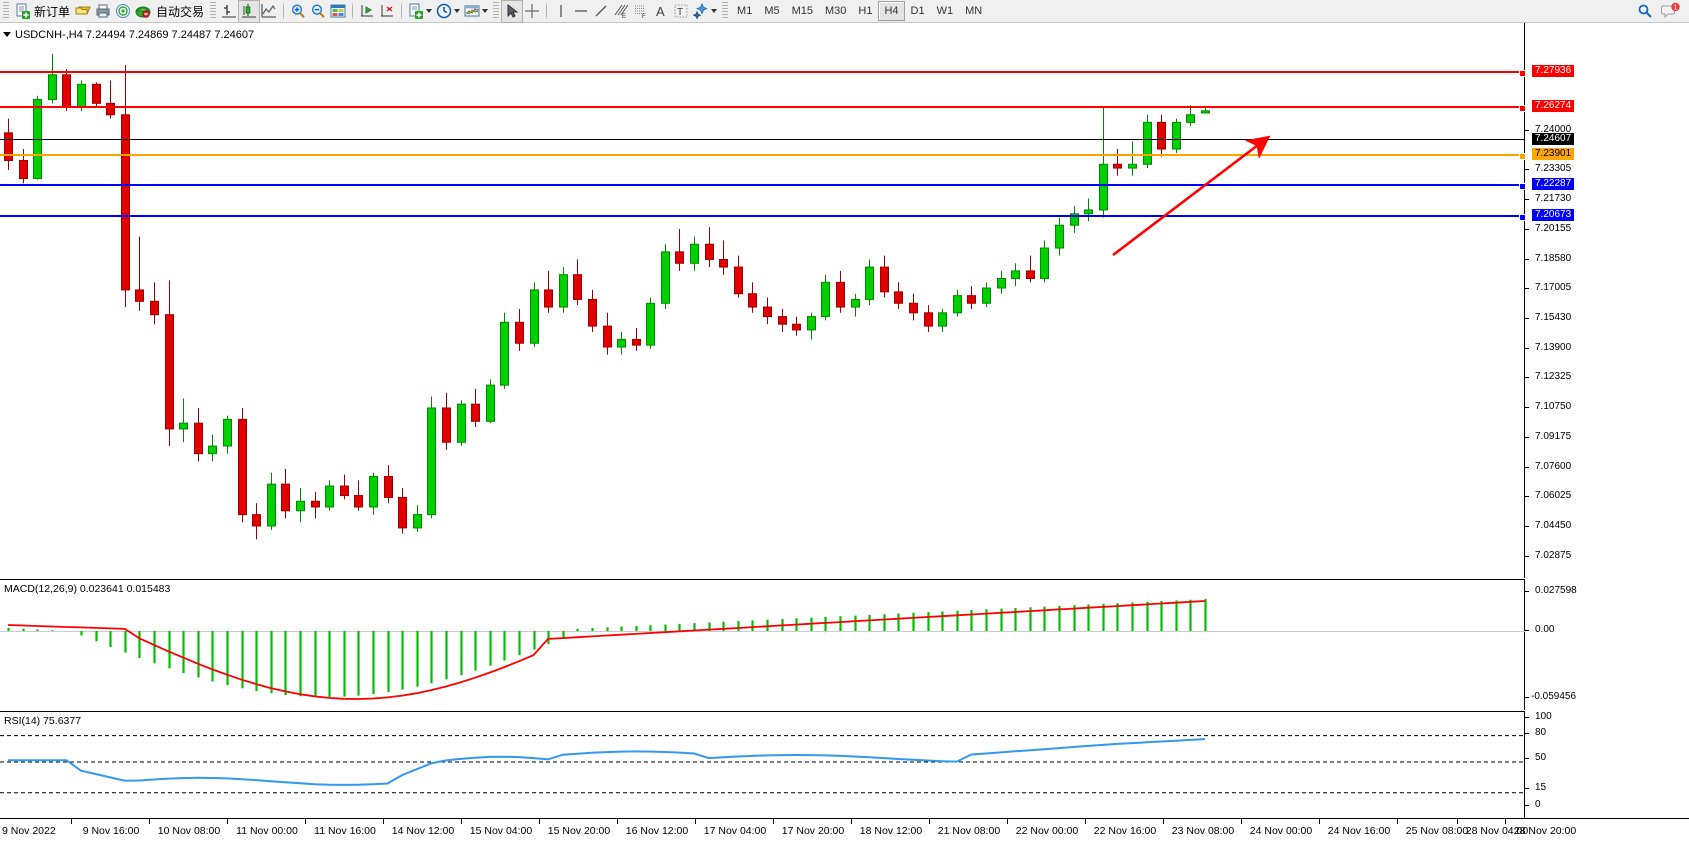 This screenshot has width=1689, height=861. What do you see at coordinates (1553, 71) in the screenshot?
I see `price-level-tag-red: 7.27936` at bounding box center [1553, 71].